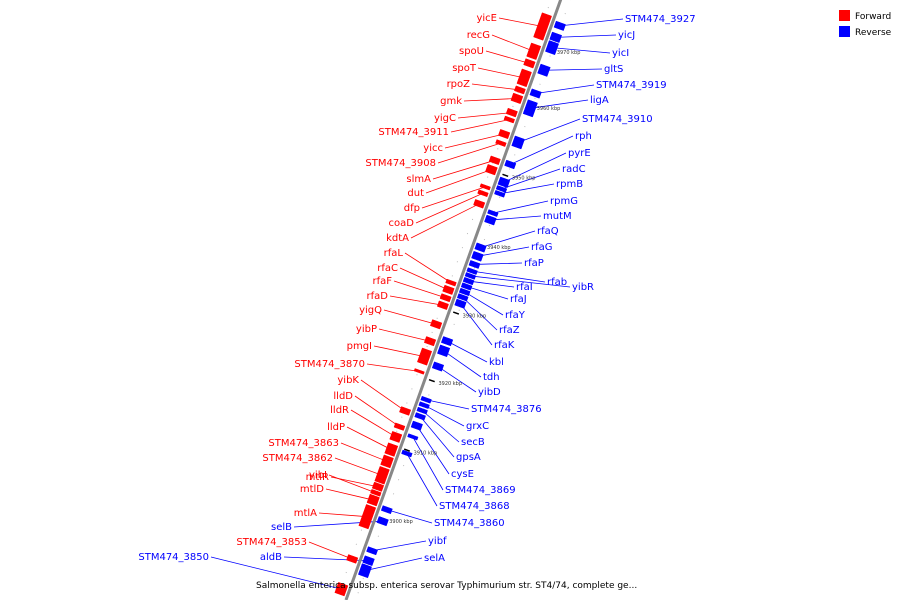  I want to click on forward-gene-yibr, so click(470, 276).